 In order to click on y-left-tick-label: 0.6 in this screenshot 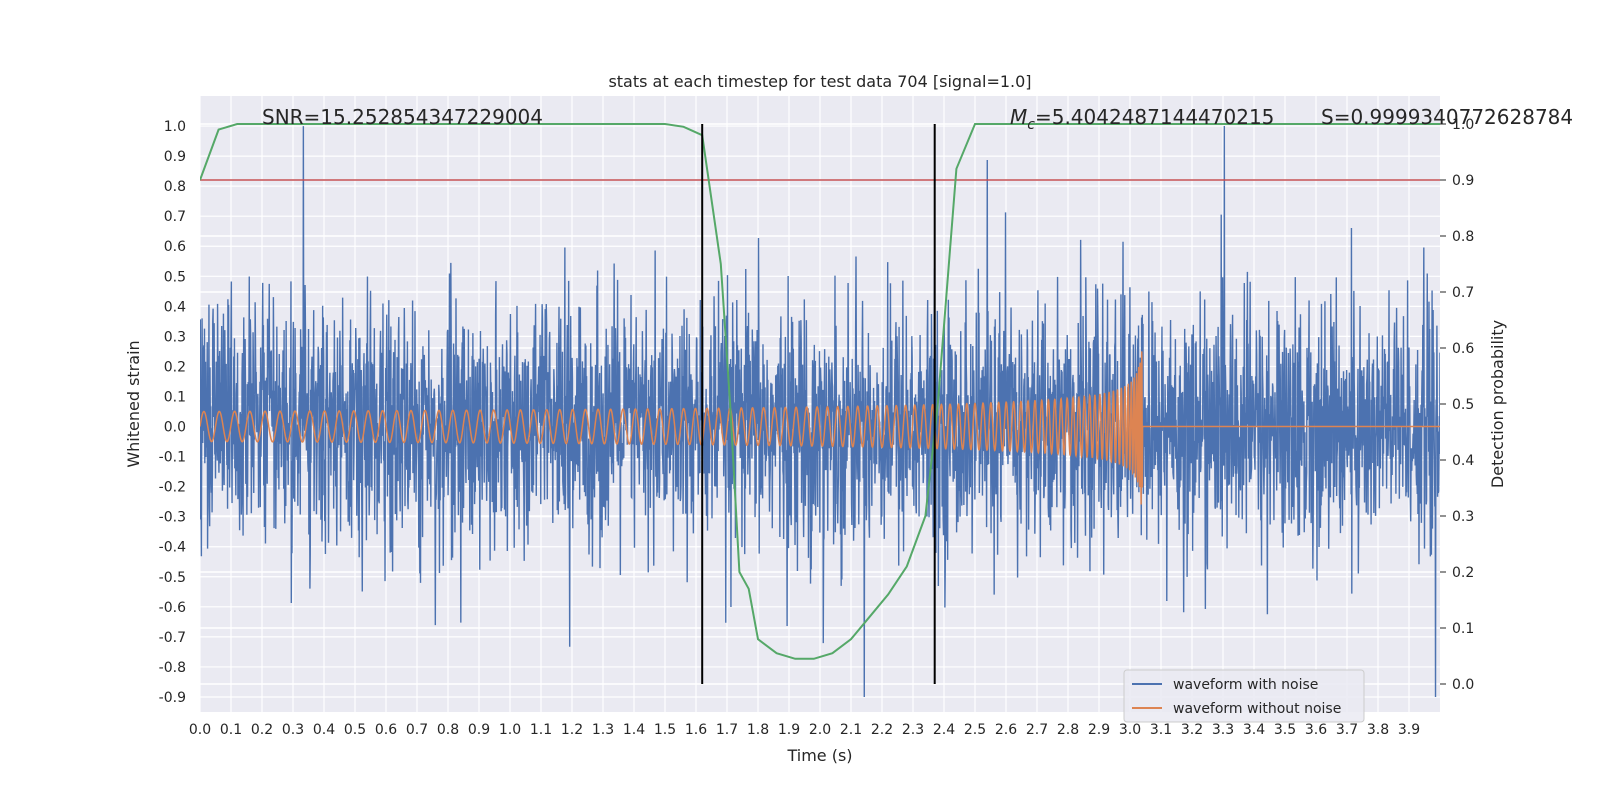, I will do `click(175, 247)`.